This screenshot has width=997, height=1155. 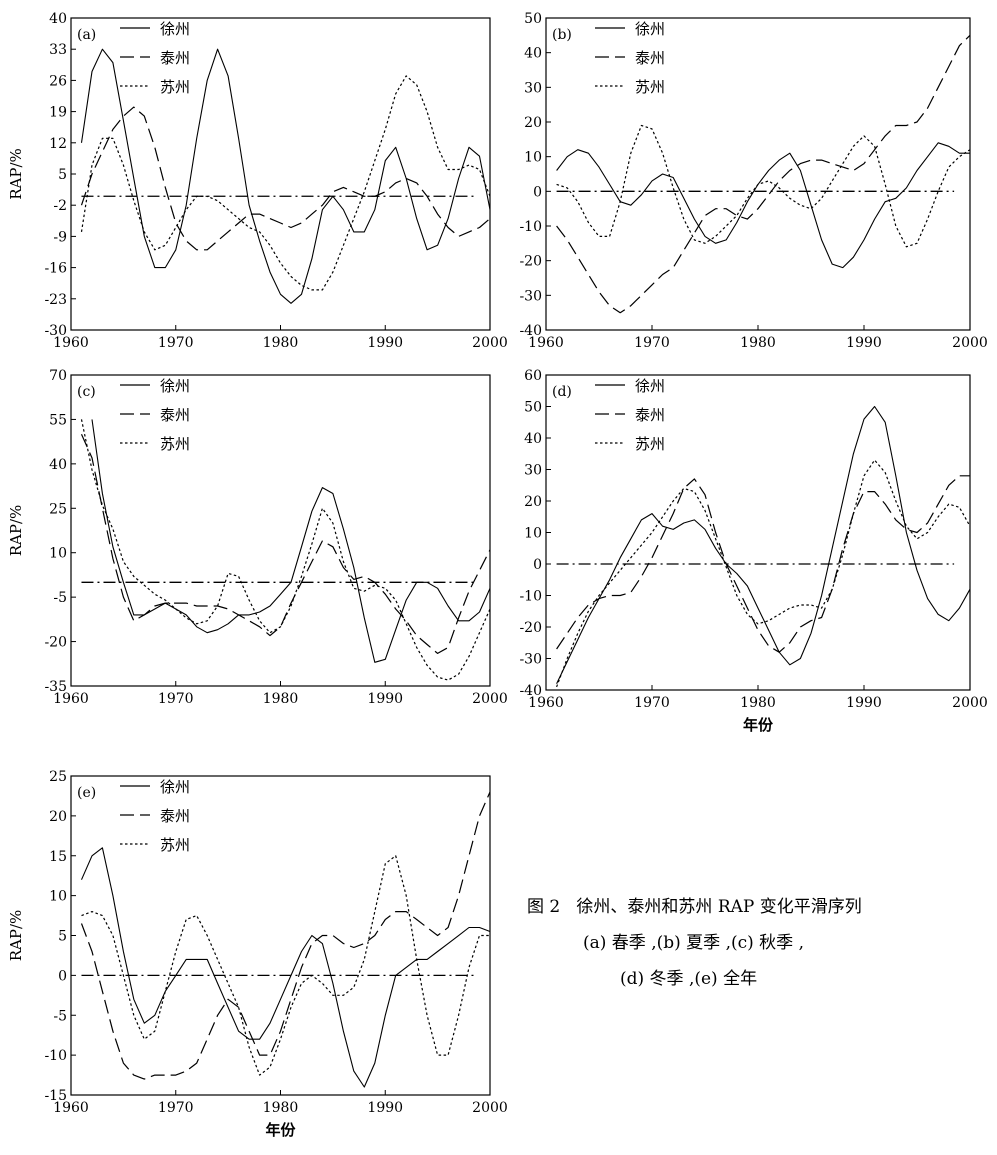 I want to click on y-tick-label: 5, so click(x=62, y=175).